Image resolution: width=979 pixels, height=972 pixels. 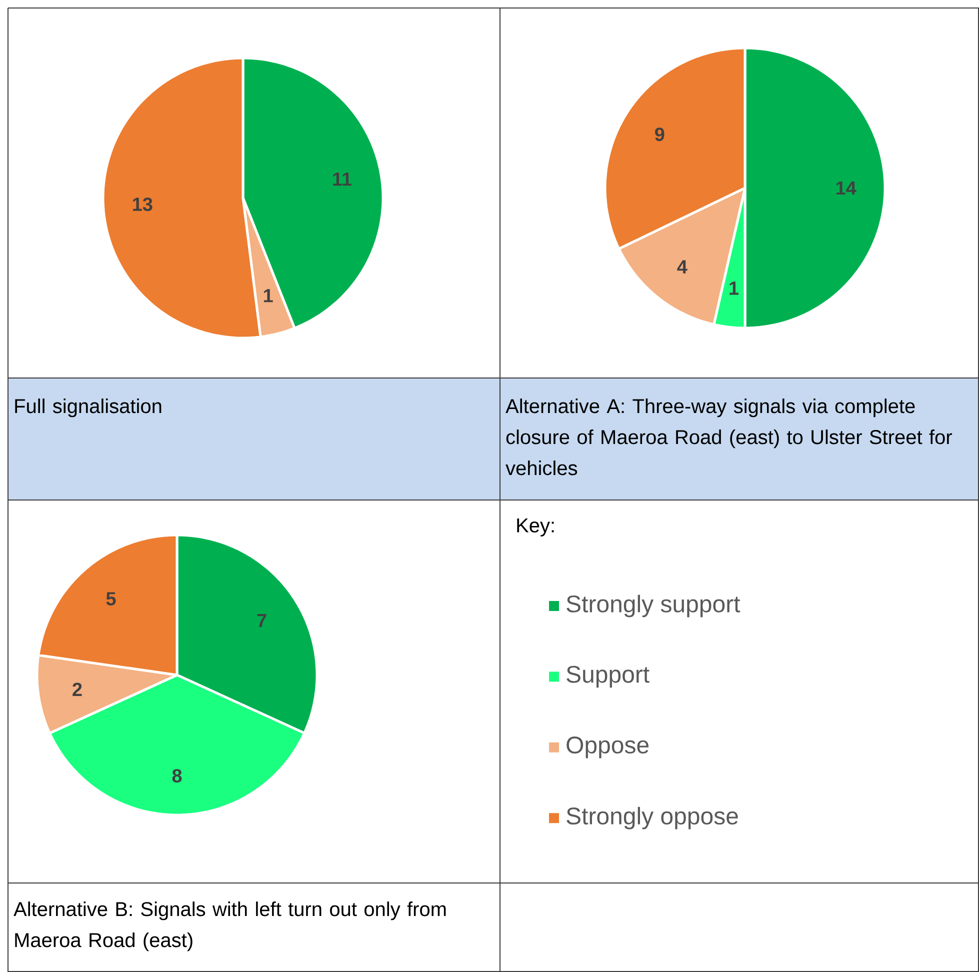 What do you see at coordinates (88, 408) in the screenshot?
I see `text: Full signalisation` at bounding box center [88, 408].